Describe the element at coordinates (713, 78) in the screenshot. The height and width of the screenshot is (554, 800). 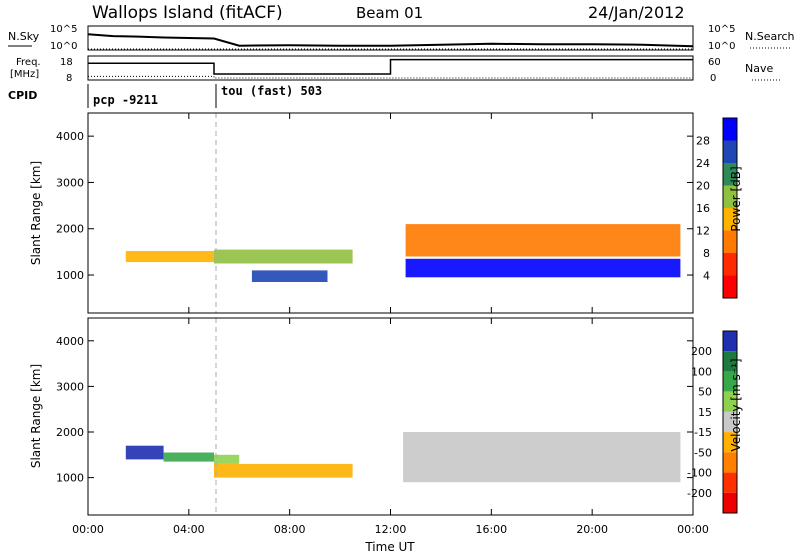
I see `nave-tick-bottom: 0` at that location.